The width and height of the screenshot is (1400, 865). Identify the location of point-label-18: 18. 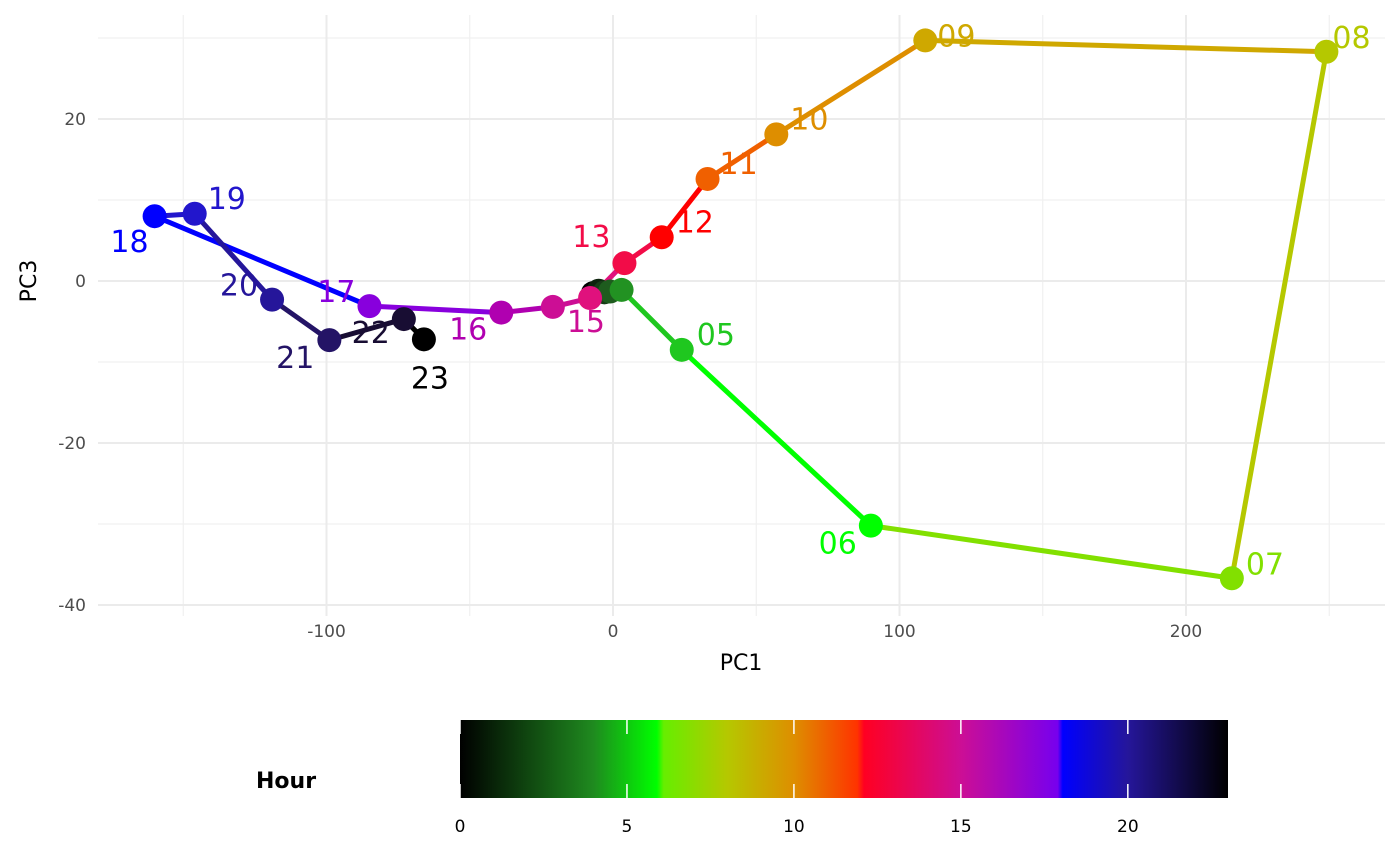
(129, 242).